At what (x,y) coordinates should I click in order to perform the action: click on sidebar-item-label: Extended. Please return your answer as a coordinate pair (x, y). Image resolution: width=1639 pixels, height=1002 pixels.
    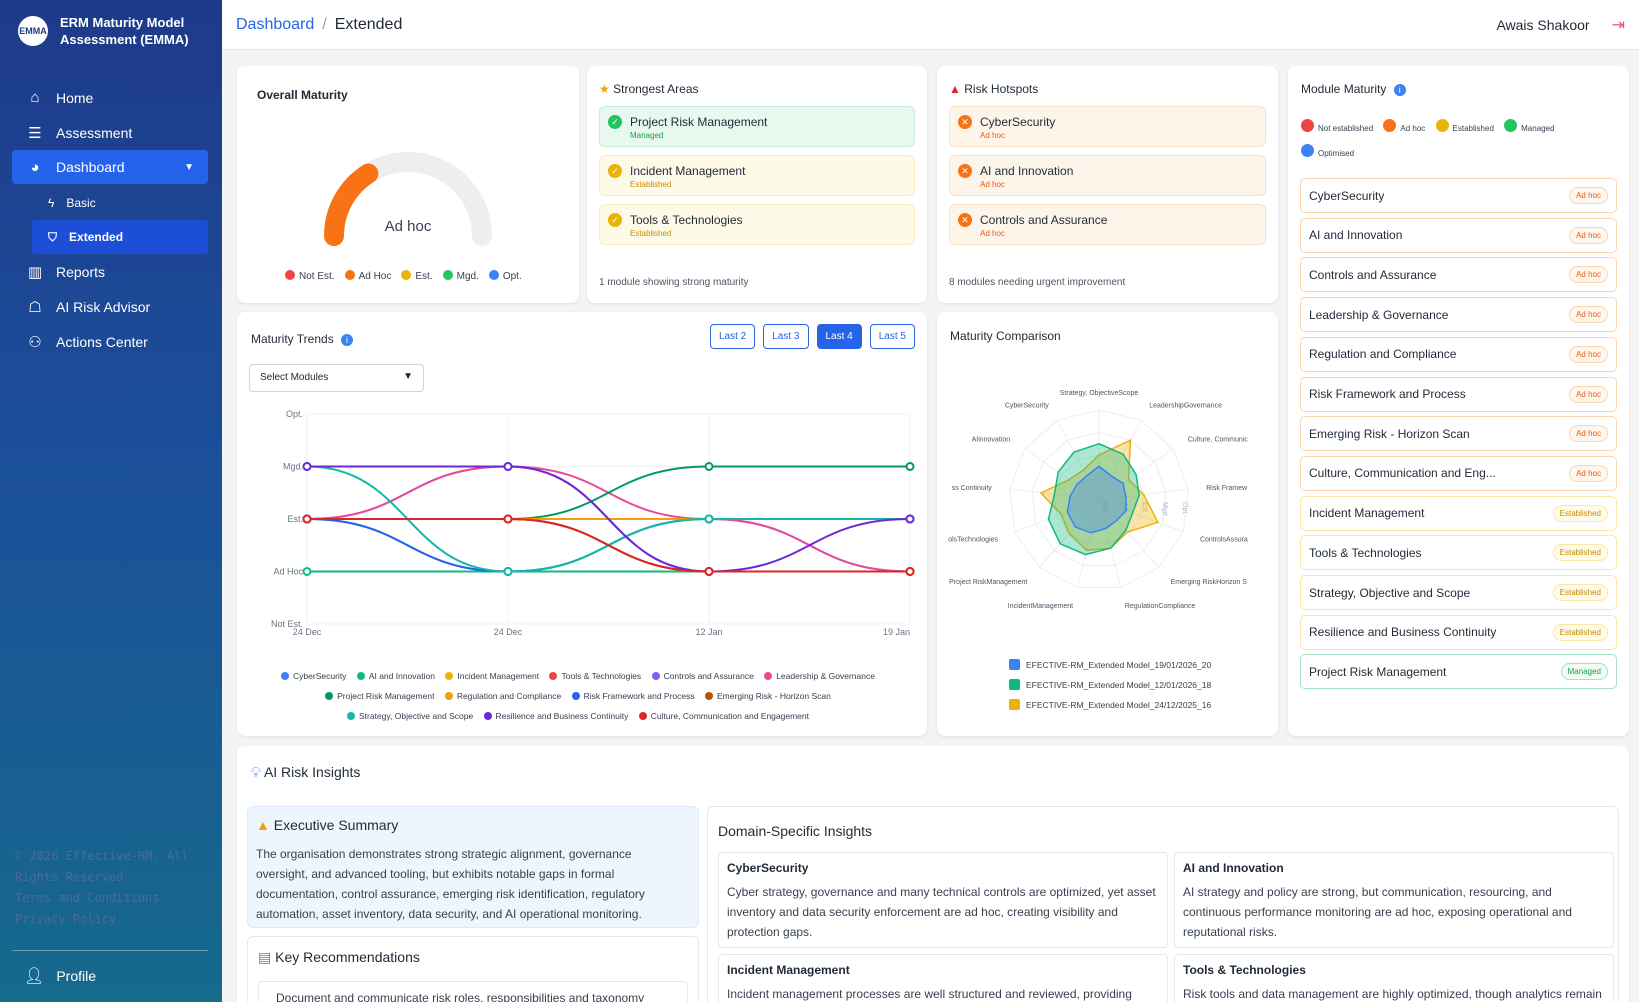
    Looking at the image, I should click on (96, 237).